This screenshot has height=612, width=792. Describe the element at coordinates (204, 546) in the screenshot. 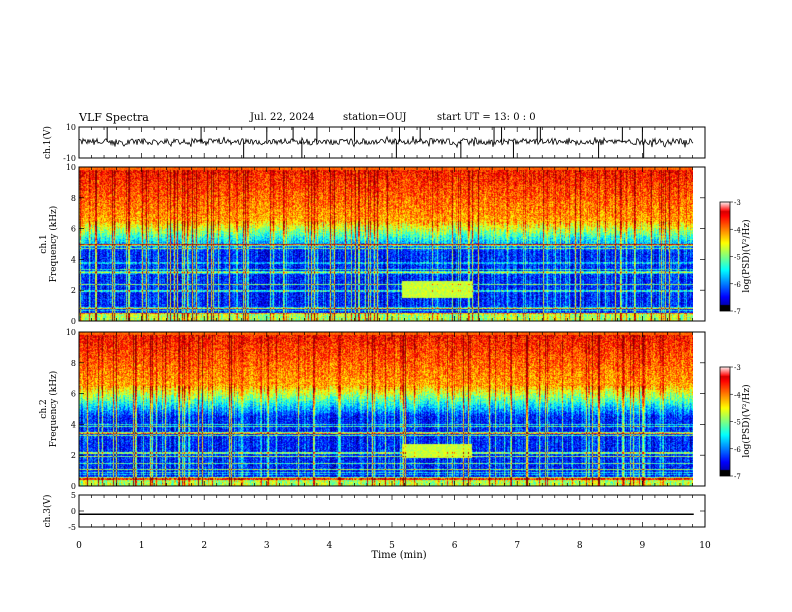

I see `x-tick-label: 2` at that location.